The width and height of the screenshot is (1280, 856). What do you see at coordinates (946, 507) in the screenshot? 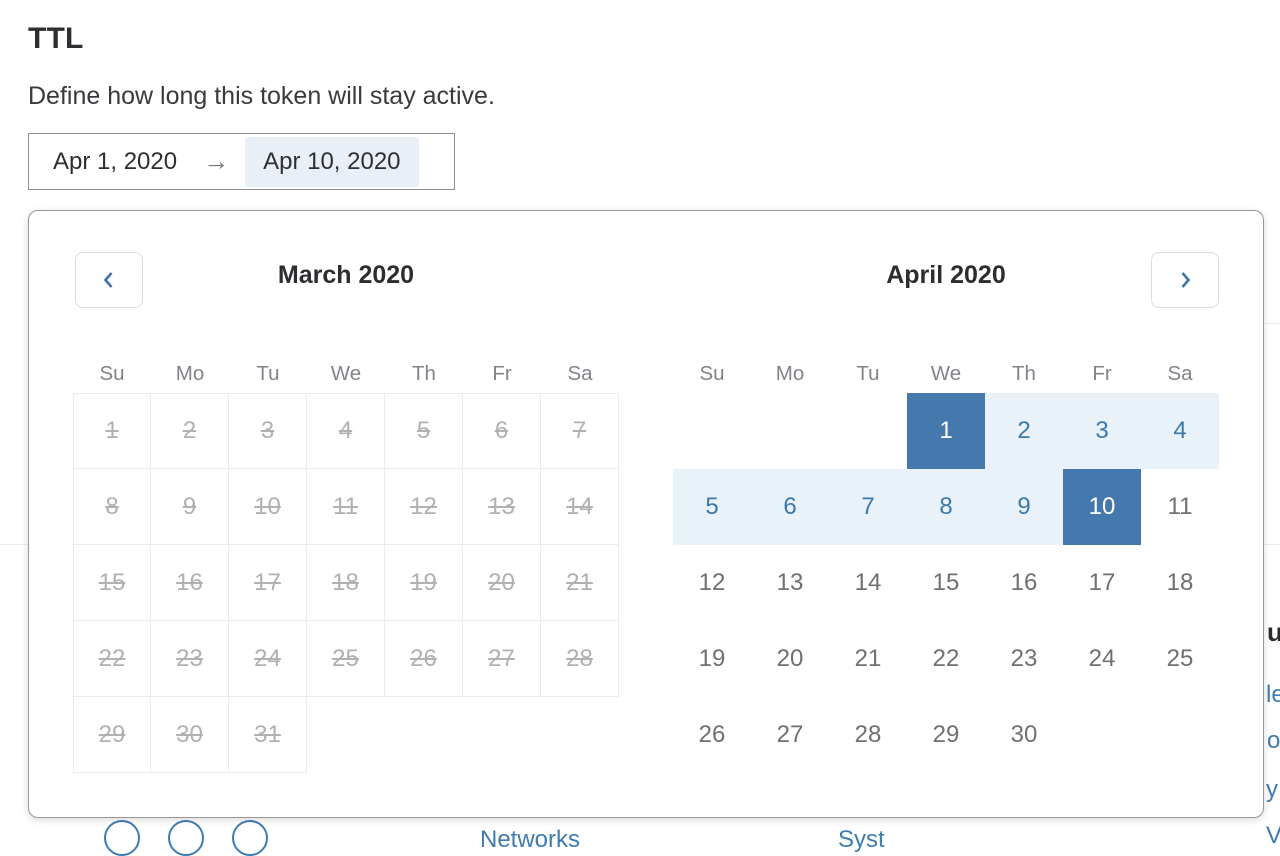
I see `day-cell-apr-8: 8` at bounding box center [946, 507].